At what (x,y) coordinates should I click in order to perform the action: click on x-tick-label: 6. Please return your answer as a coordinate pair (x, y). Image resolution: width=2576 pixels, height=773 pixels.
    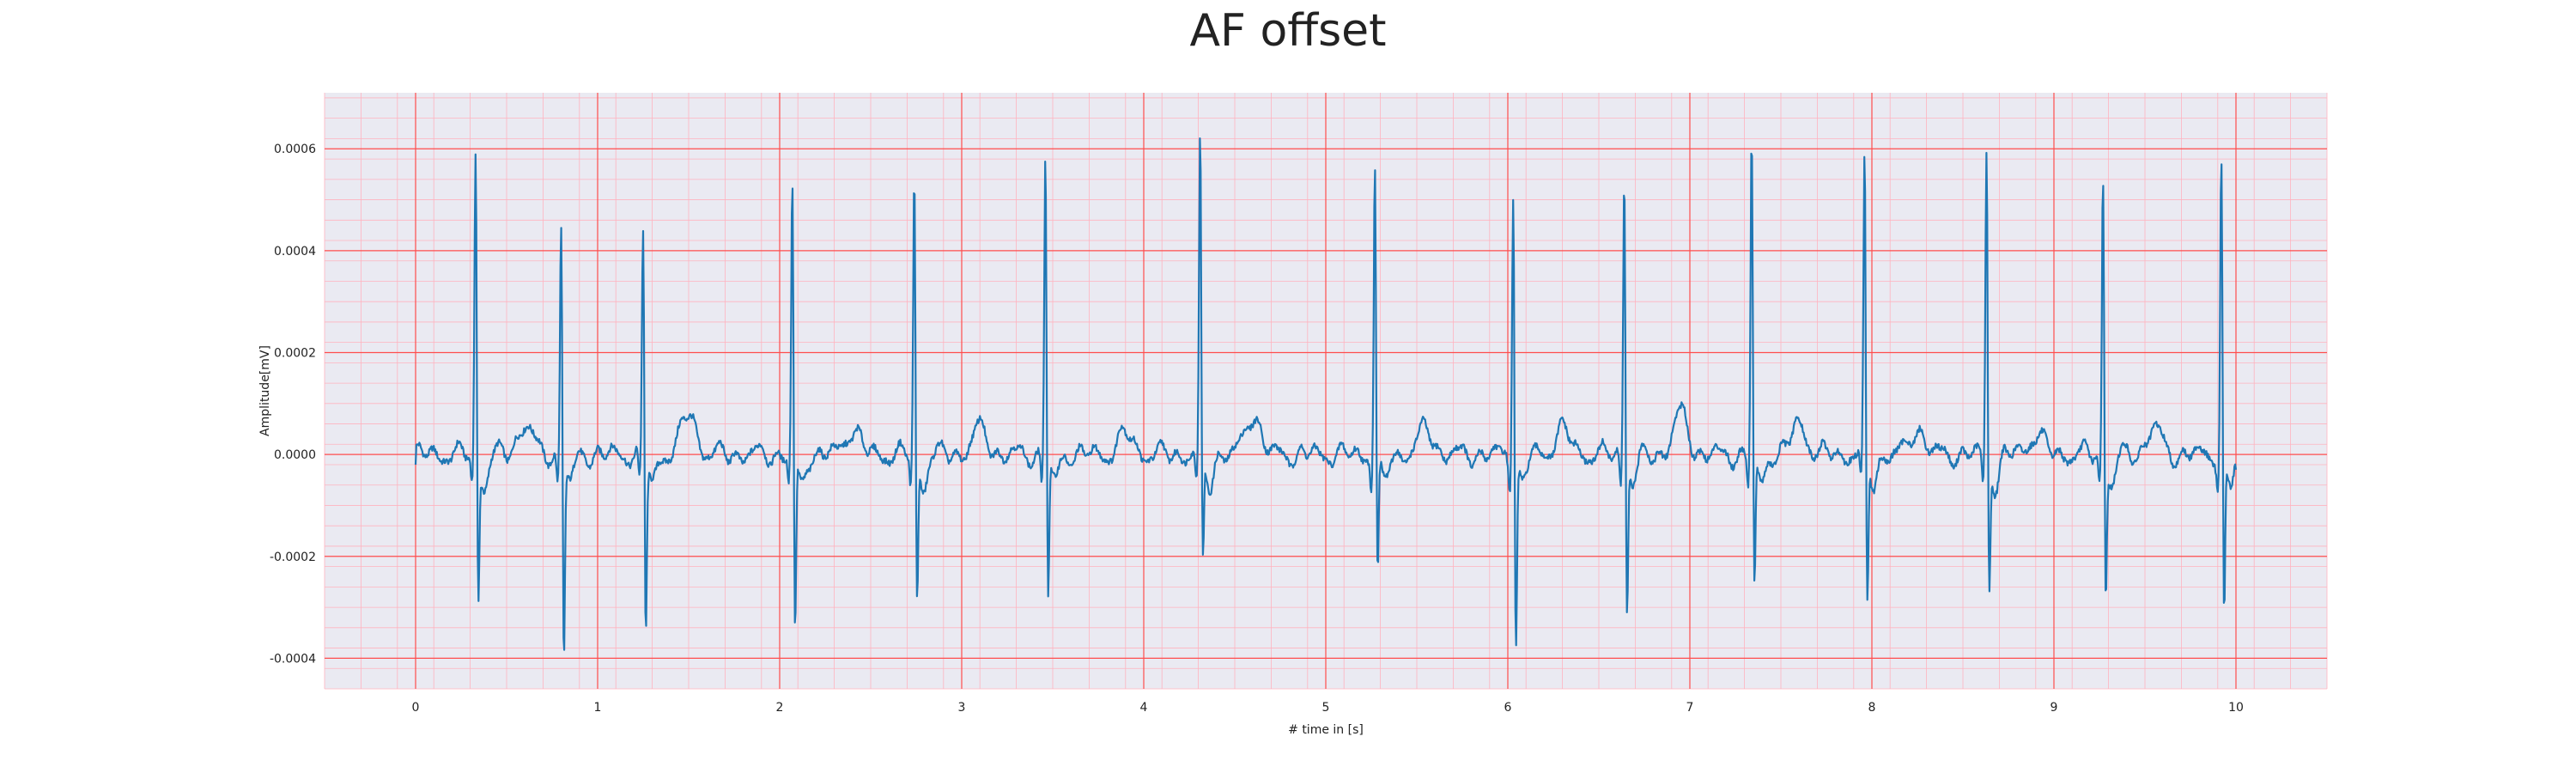
    Looking at the image, I should click on (1508, 708).